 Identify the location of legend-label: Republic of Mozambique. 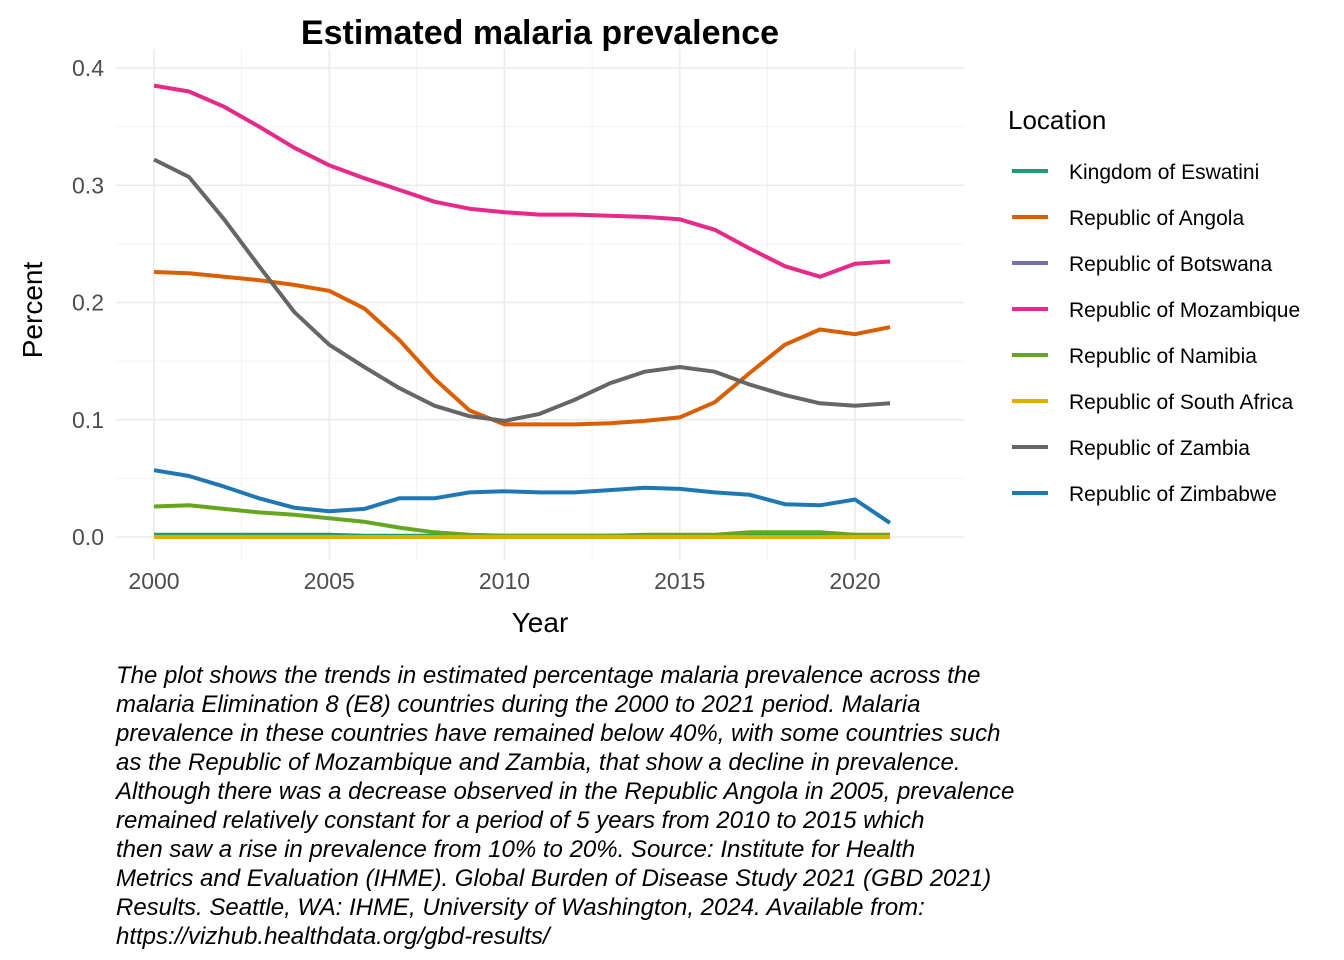
(1184, 310).